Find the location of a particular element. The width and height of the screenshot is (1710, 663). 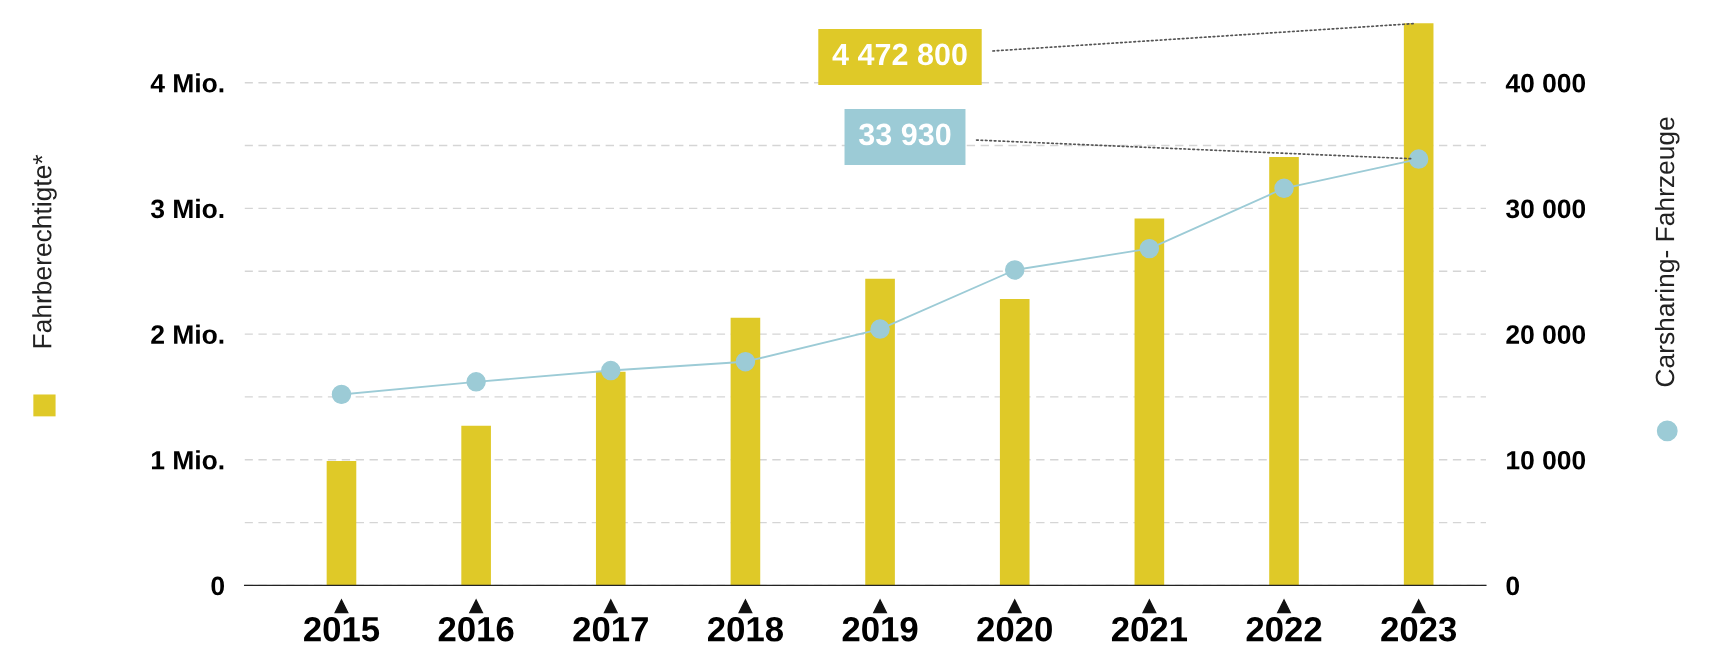

x-tick-label: 2019 is located at coordinates (880, 629).